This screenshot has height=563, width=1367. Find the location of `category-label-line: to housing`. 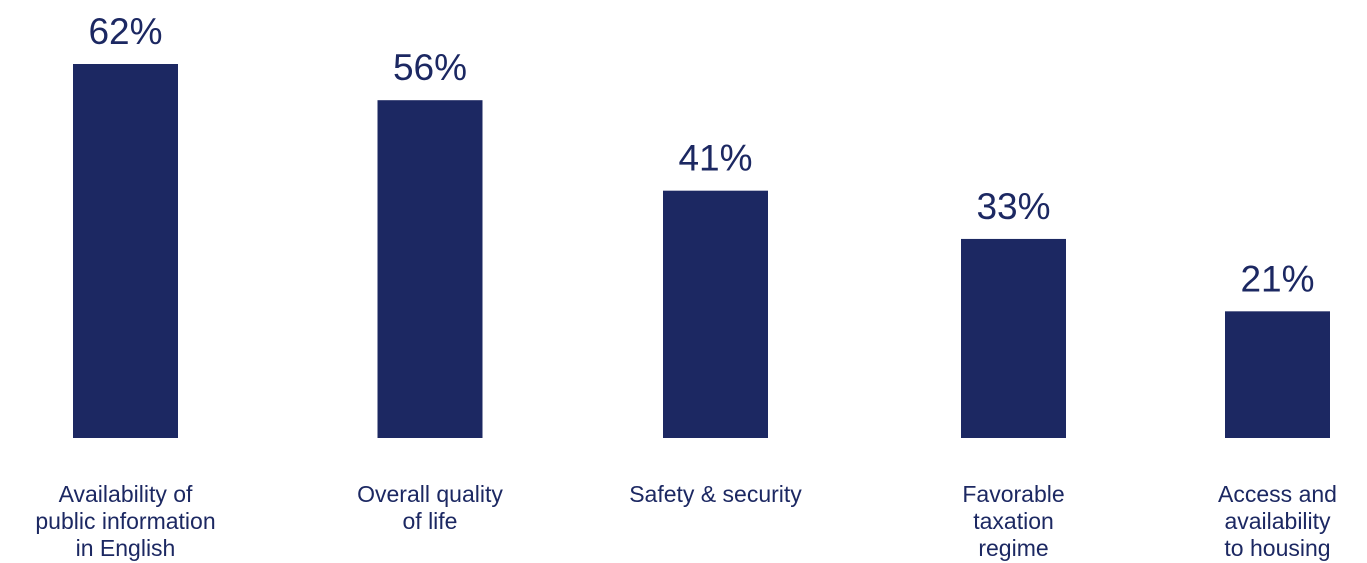

category-label-line: to housing is located at coordinates (1277, 548).